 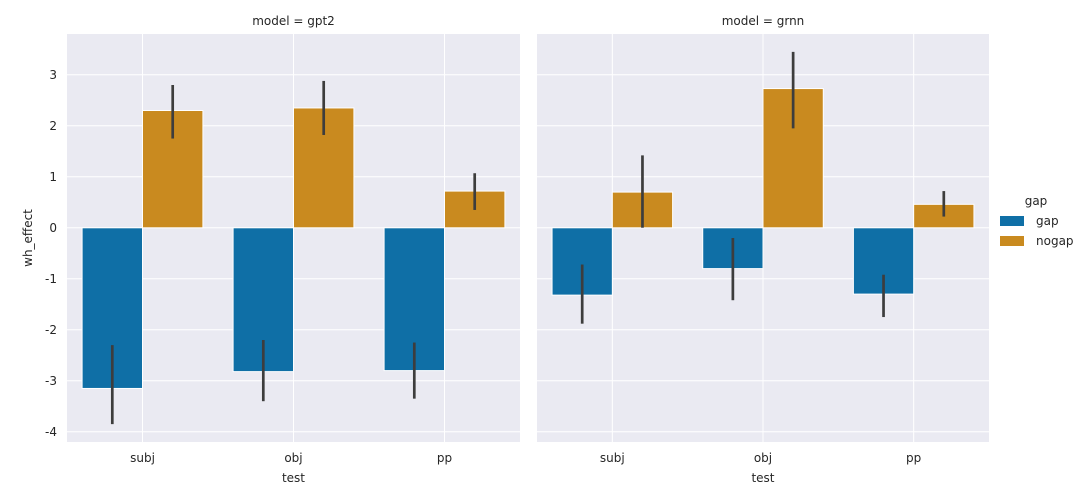 I want to click on y-tick-label: 2, so click(x=53, y=126).